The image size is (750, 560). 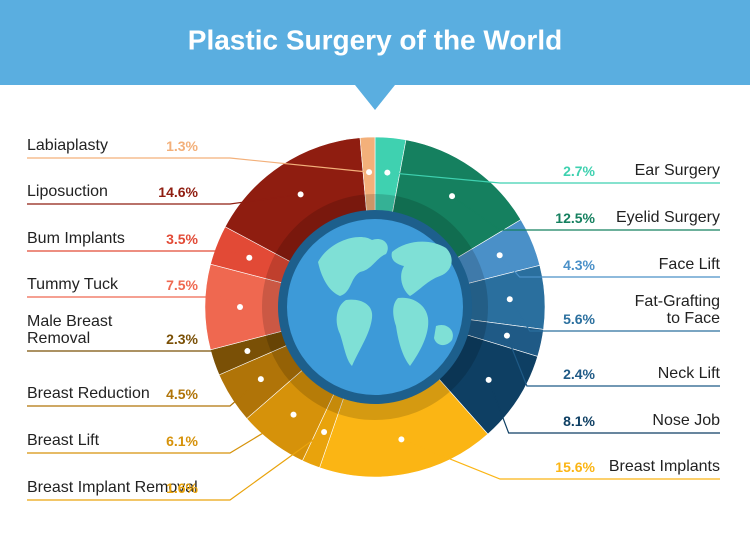 I want to click on category-label: Breast Lift, so click(x=63, y=440).